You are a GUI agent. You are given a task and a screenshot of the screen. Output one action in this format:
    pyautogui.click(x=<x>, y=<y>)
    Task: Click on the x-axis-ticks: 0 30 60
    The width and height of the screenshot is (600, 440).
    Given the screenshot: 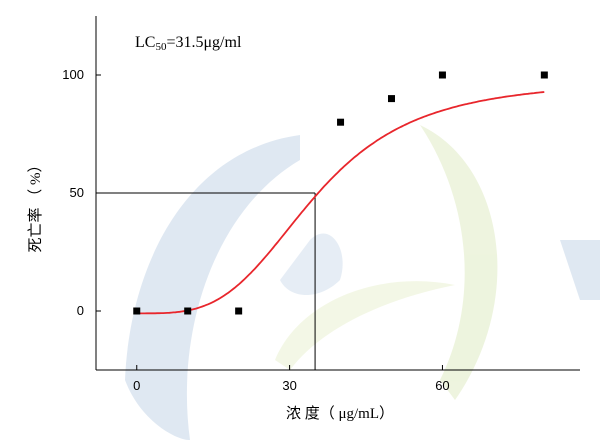 What is the action you would take?
    pyautogui.click(x=291, y=379)
    